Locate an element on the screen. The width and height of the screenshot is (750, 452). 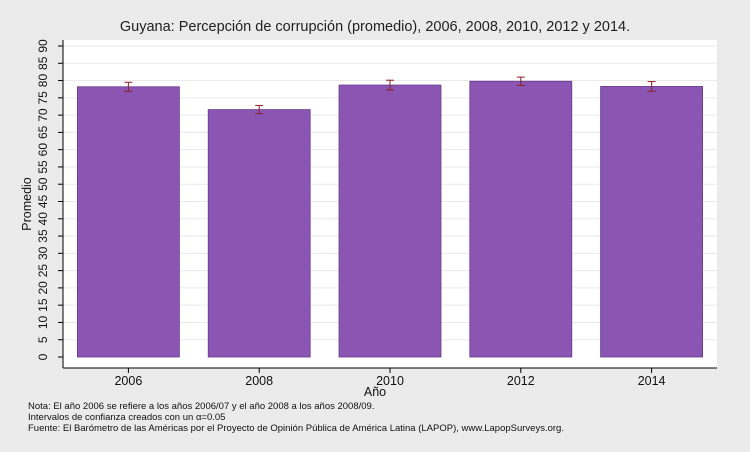
y-tick-label: 80 is located at coordinates (43, 81).